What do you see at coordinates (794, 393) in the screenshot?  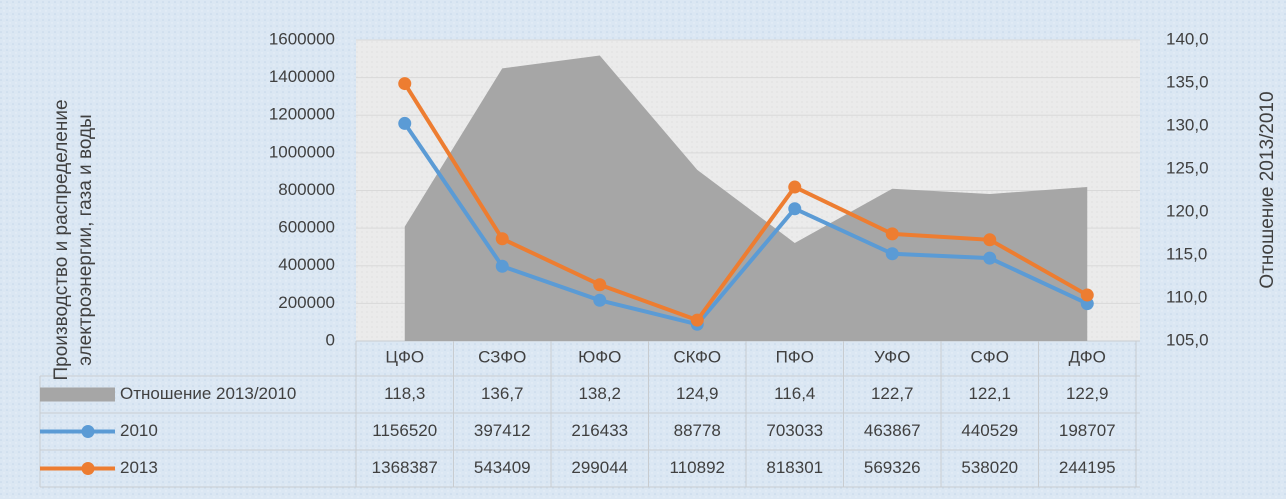 I see `table-value: 116,4` at bounding box center [794, 393].